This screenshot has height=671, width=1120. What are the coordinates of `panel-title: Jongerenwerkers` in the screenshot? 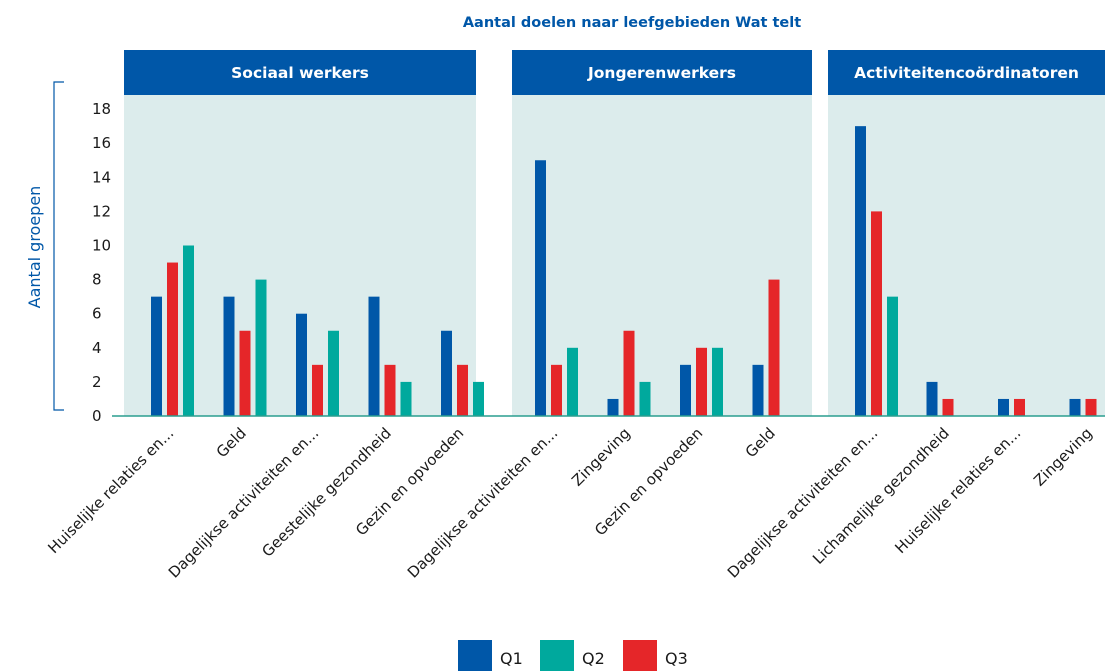 It's located at (661, 73).